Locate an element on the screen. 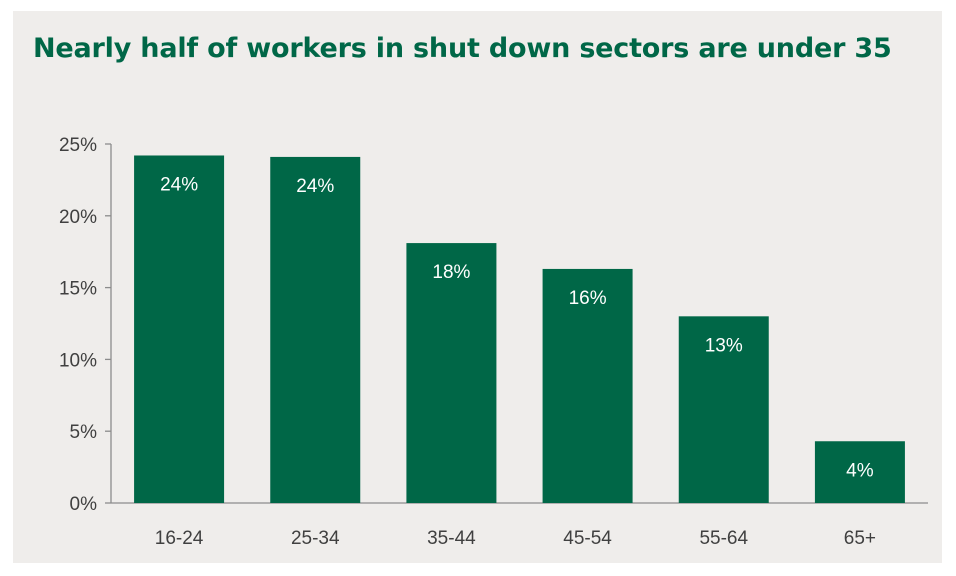 The image size is (956, 576). data-label: 4% is located at coordinates (860, 470).